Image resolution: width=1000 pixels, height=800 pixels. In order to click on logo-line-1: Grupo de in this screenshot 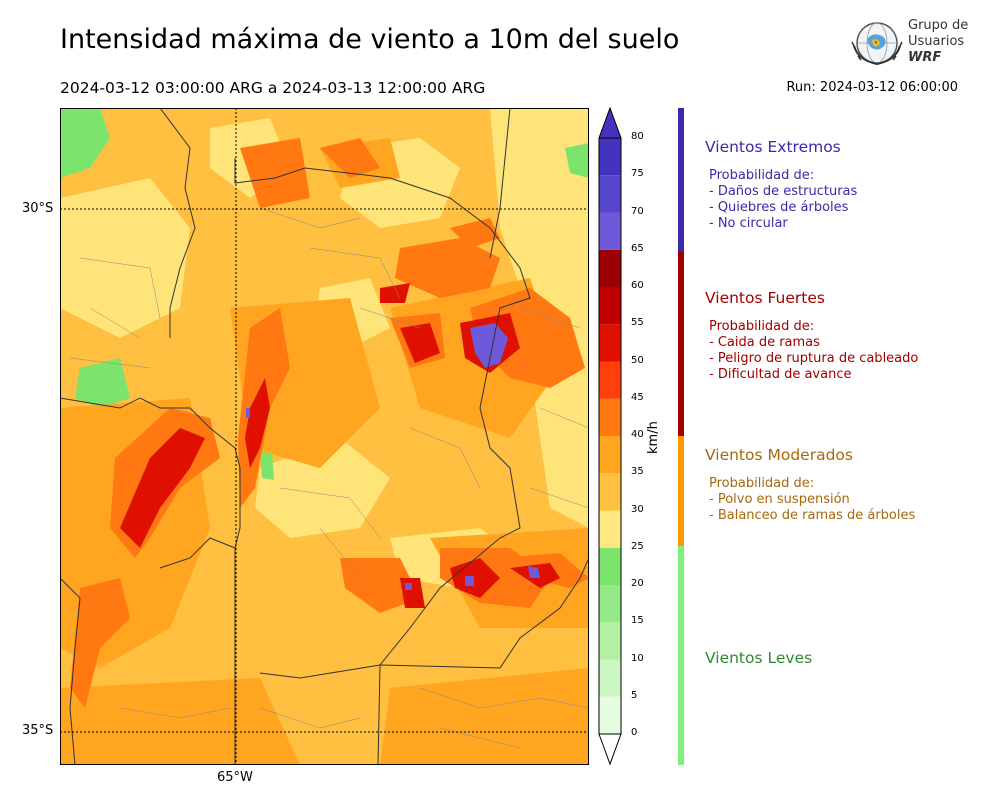, I will do `click(938, 25)`.